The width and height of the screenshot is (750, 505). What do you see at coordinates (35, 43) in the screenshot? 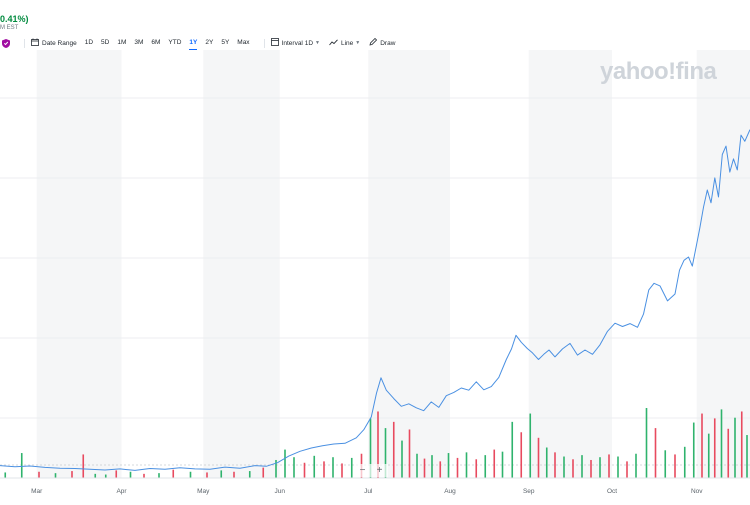
I see `calendar-icon` at bounding box center [35, 43].